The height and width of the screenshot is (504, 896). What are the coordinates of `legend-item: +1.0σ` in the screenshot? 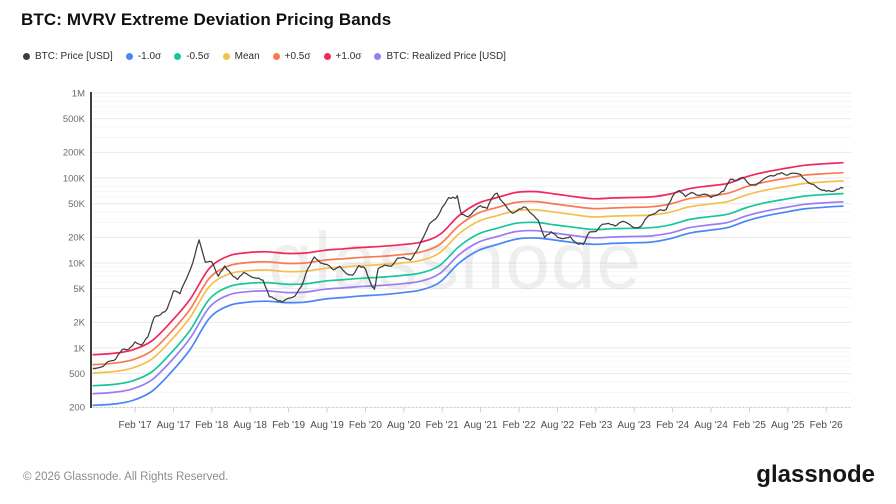 It's located at (342, 56).